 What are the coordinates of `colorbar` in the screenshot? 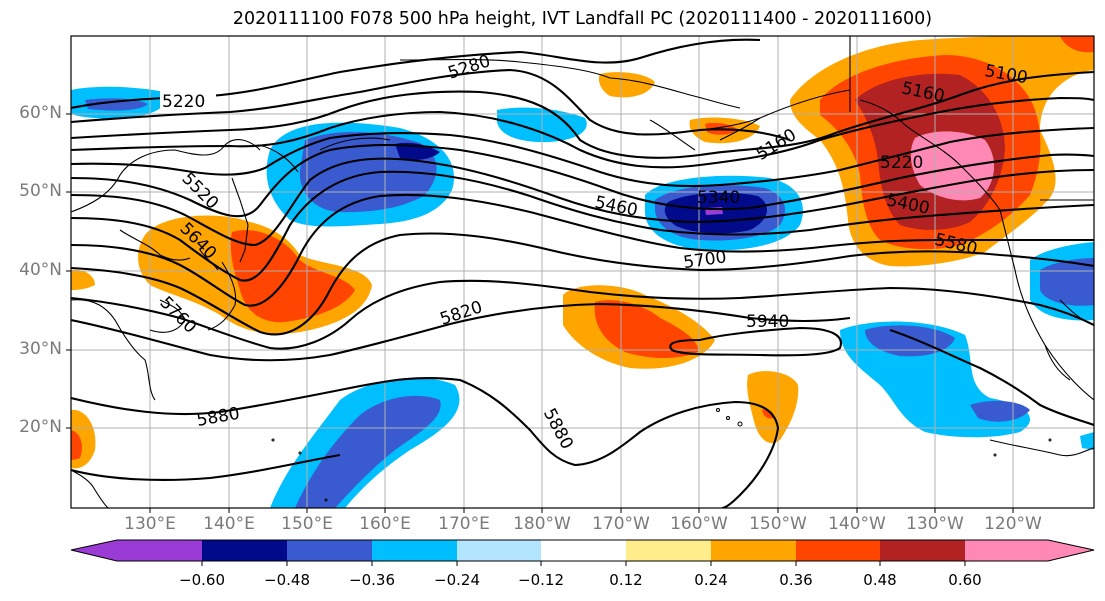 It's located at (582, 552).